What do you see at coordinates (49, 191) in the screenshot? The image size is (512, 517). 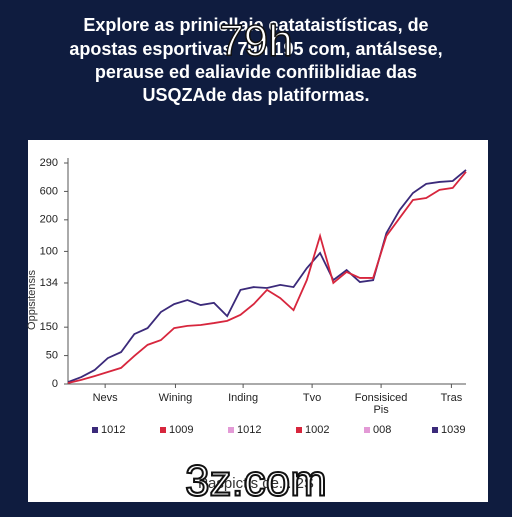 I see `y-tick-label: 600` at bounding box center [49, 191].